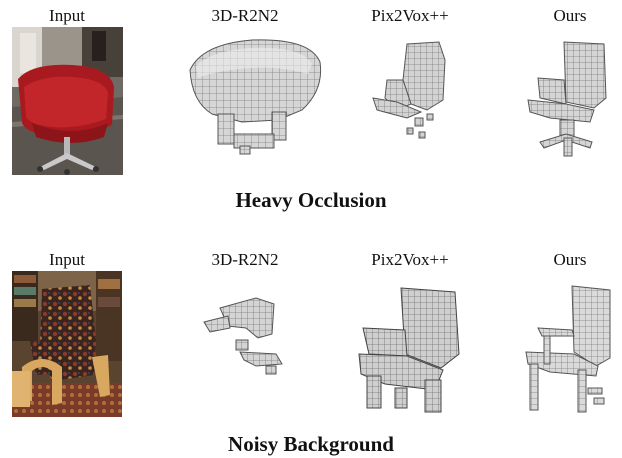  I want to click on column-label-input-row2: Input, so click(67, 259).